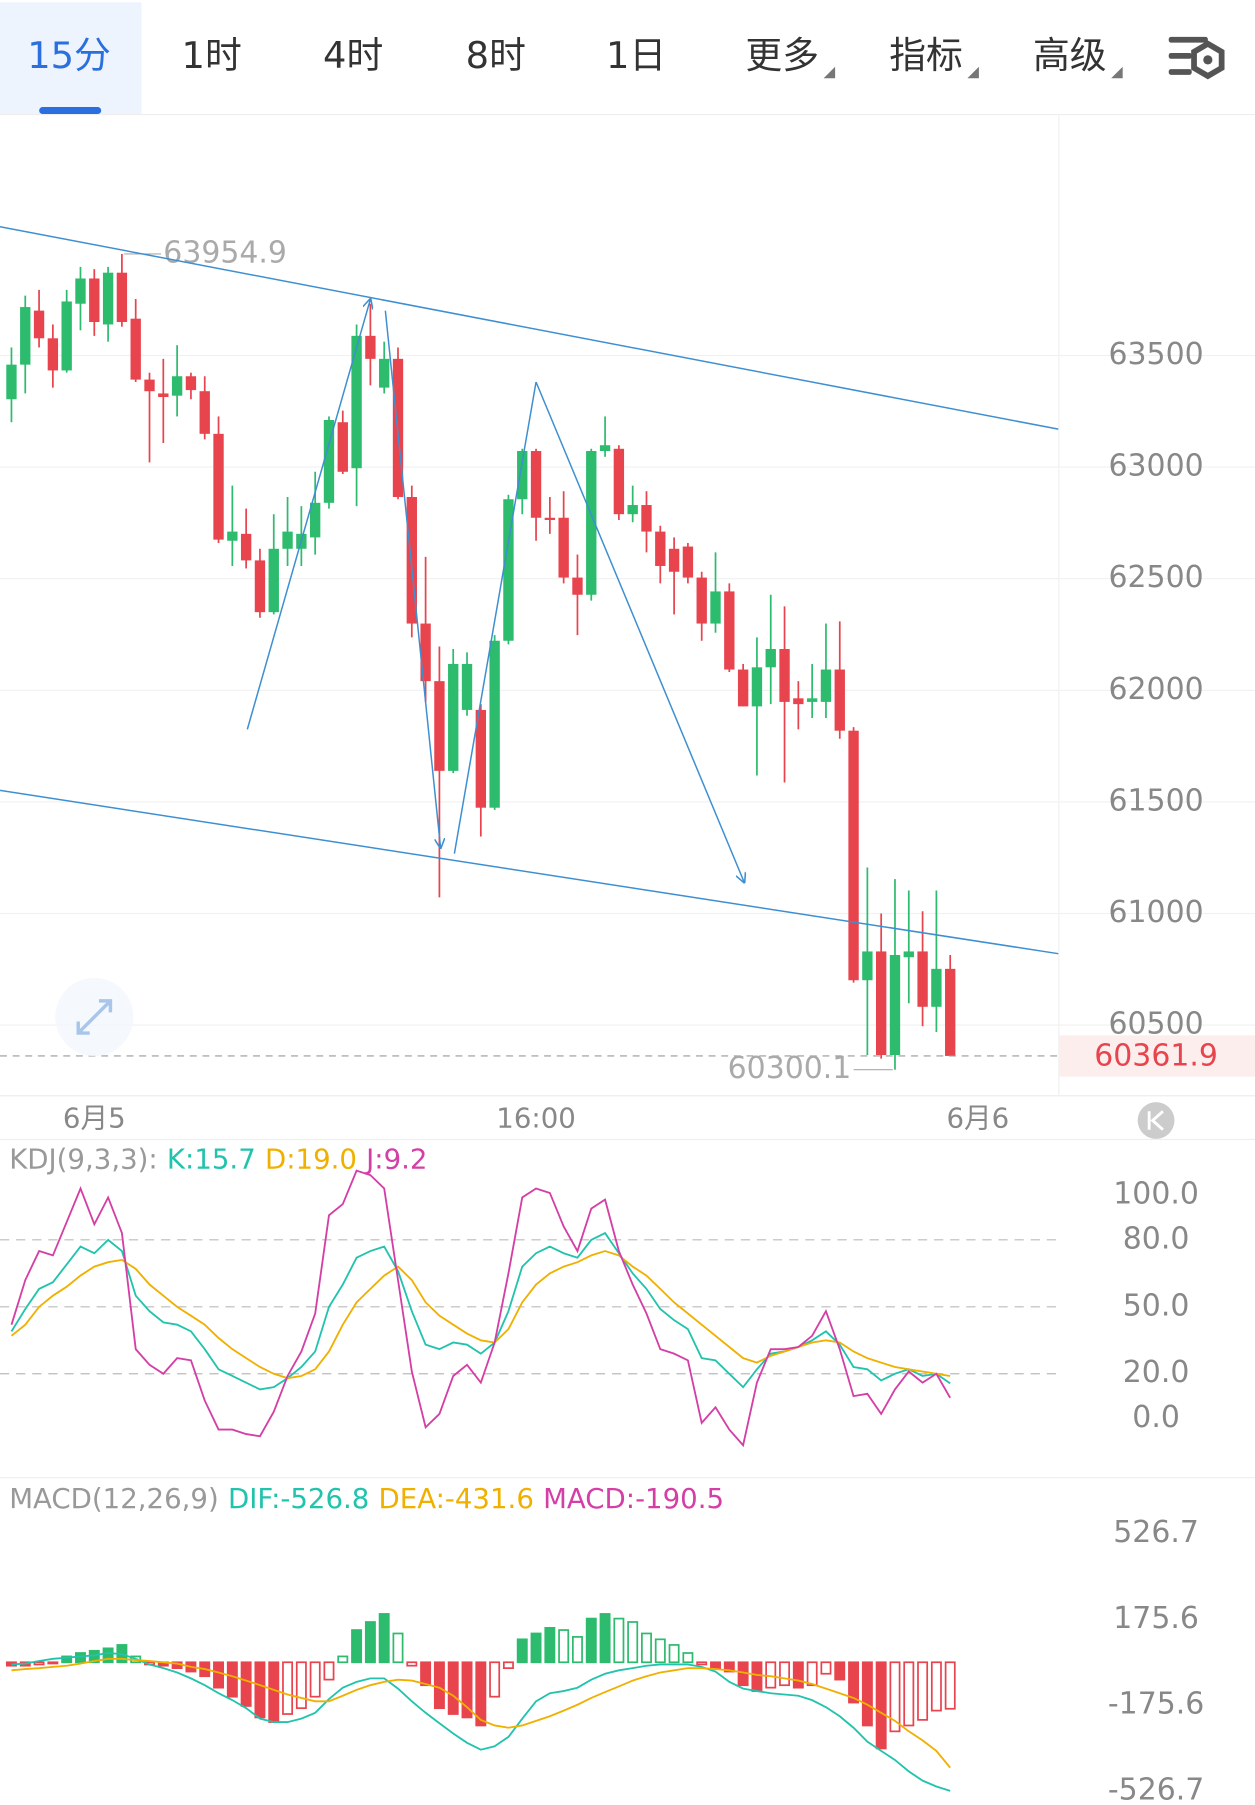  Describe the element at coordinates (1156, 1056) in the screenshot. I see `last-price-label: 60361.9` at that location.